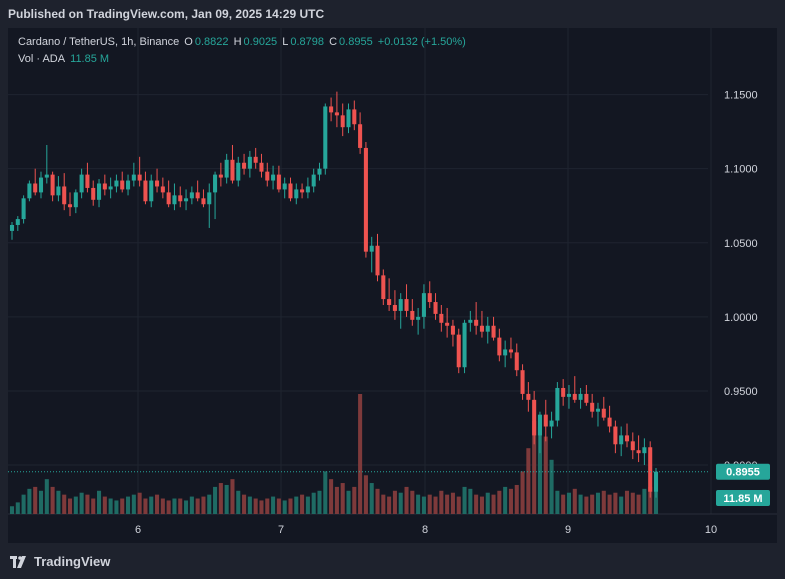 The height and width of the screenshot is (579, 785). I want to click on tradingview-brand: TradingView, so click(60, 561).